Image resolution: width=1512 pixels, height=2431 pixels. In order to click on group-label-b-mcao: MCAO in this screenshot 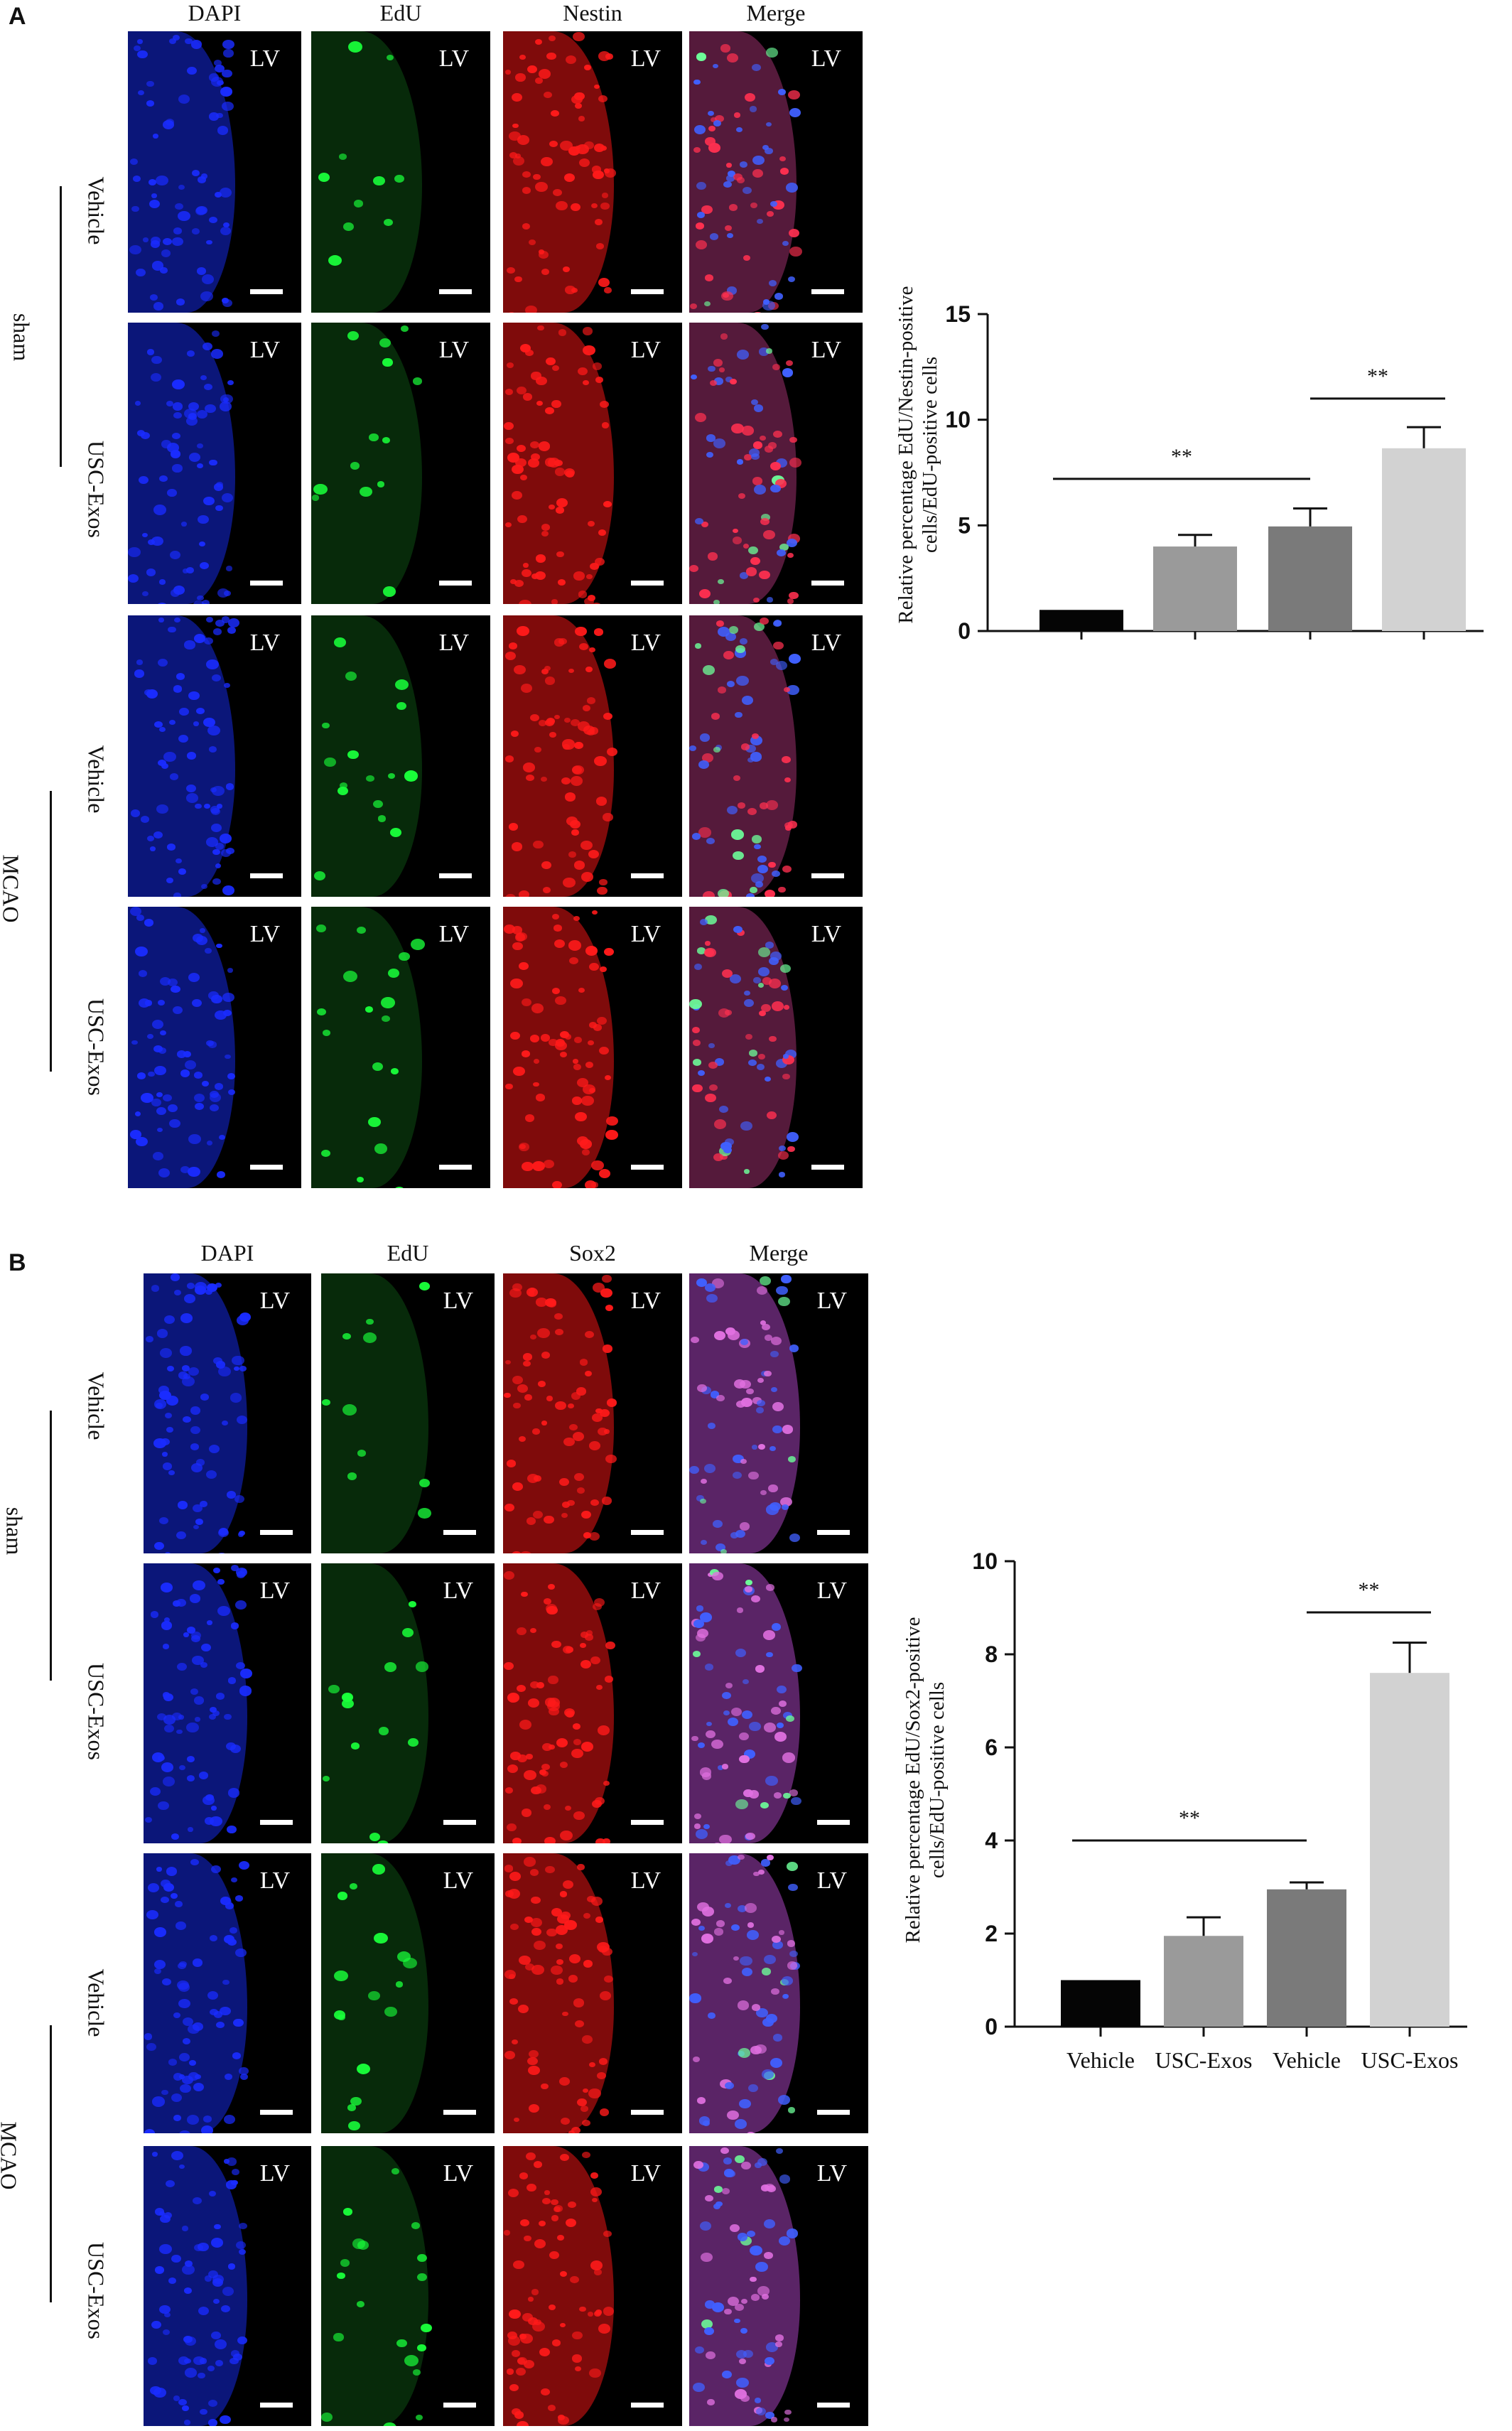, I will do `click(11, 2156)`.